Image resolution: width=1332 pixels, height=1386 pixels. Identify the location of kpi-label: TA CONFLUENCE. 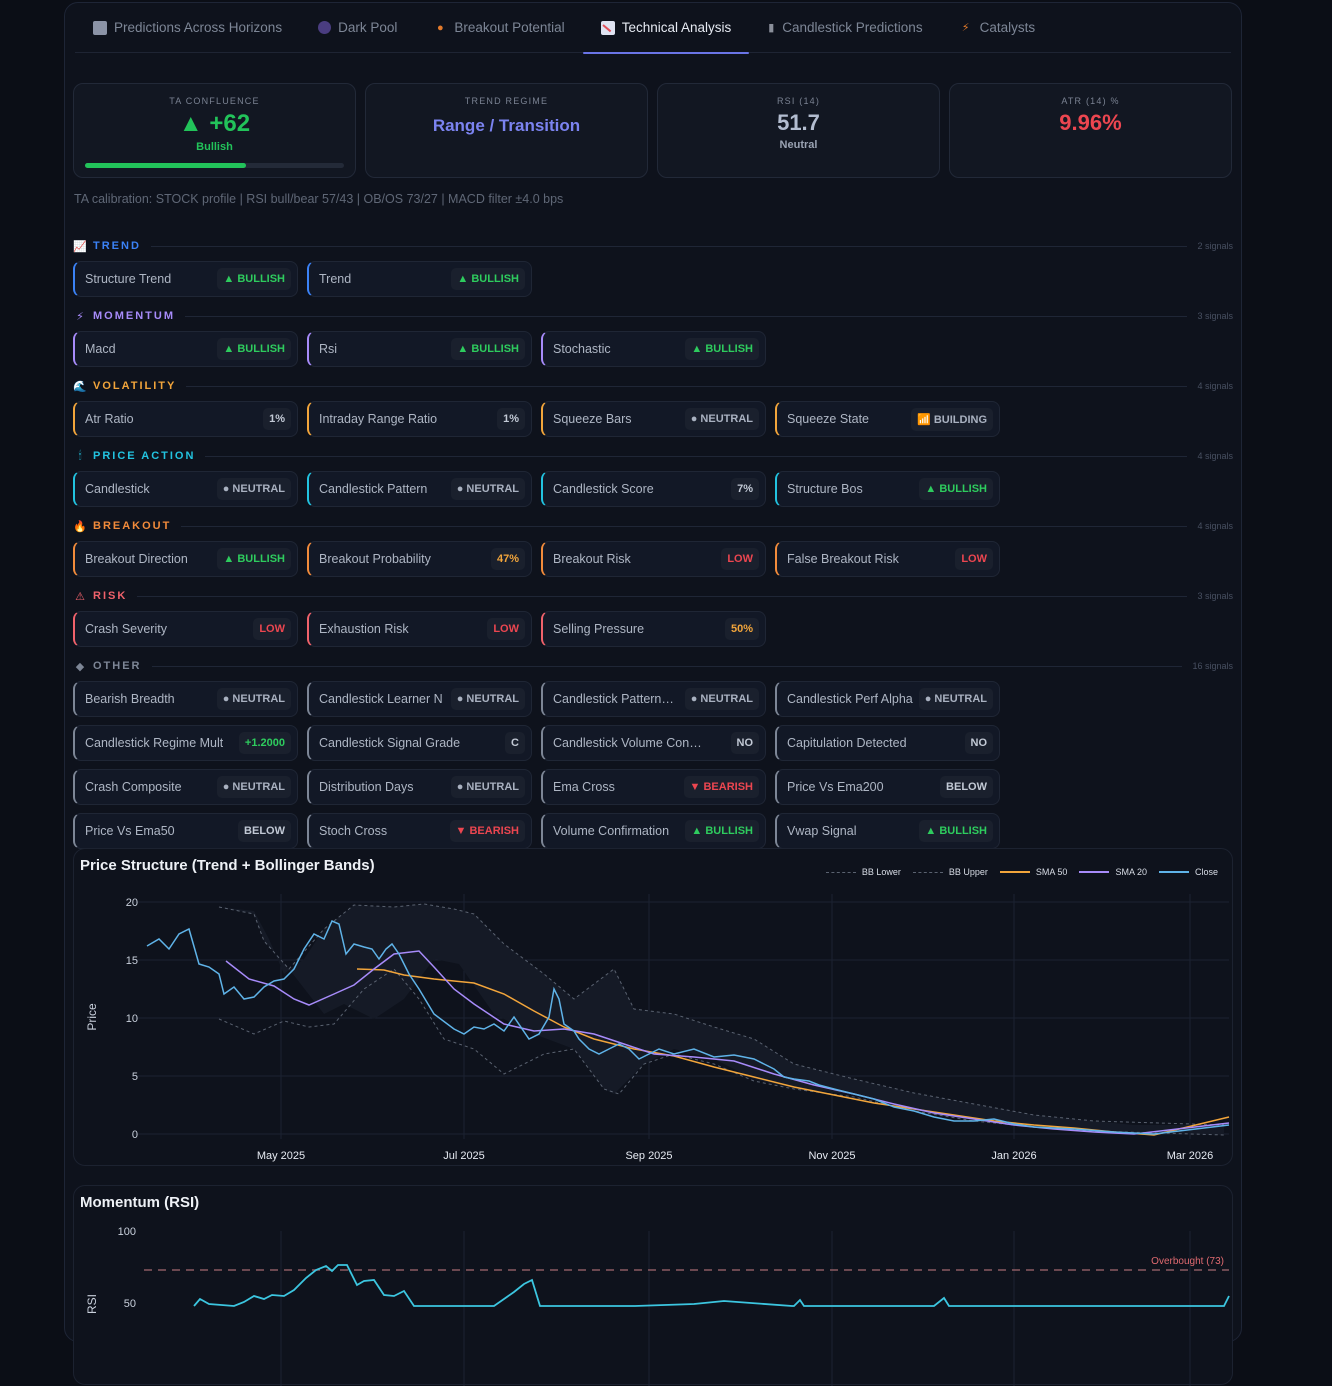
(214, 101).